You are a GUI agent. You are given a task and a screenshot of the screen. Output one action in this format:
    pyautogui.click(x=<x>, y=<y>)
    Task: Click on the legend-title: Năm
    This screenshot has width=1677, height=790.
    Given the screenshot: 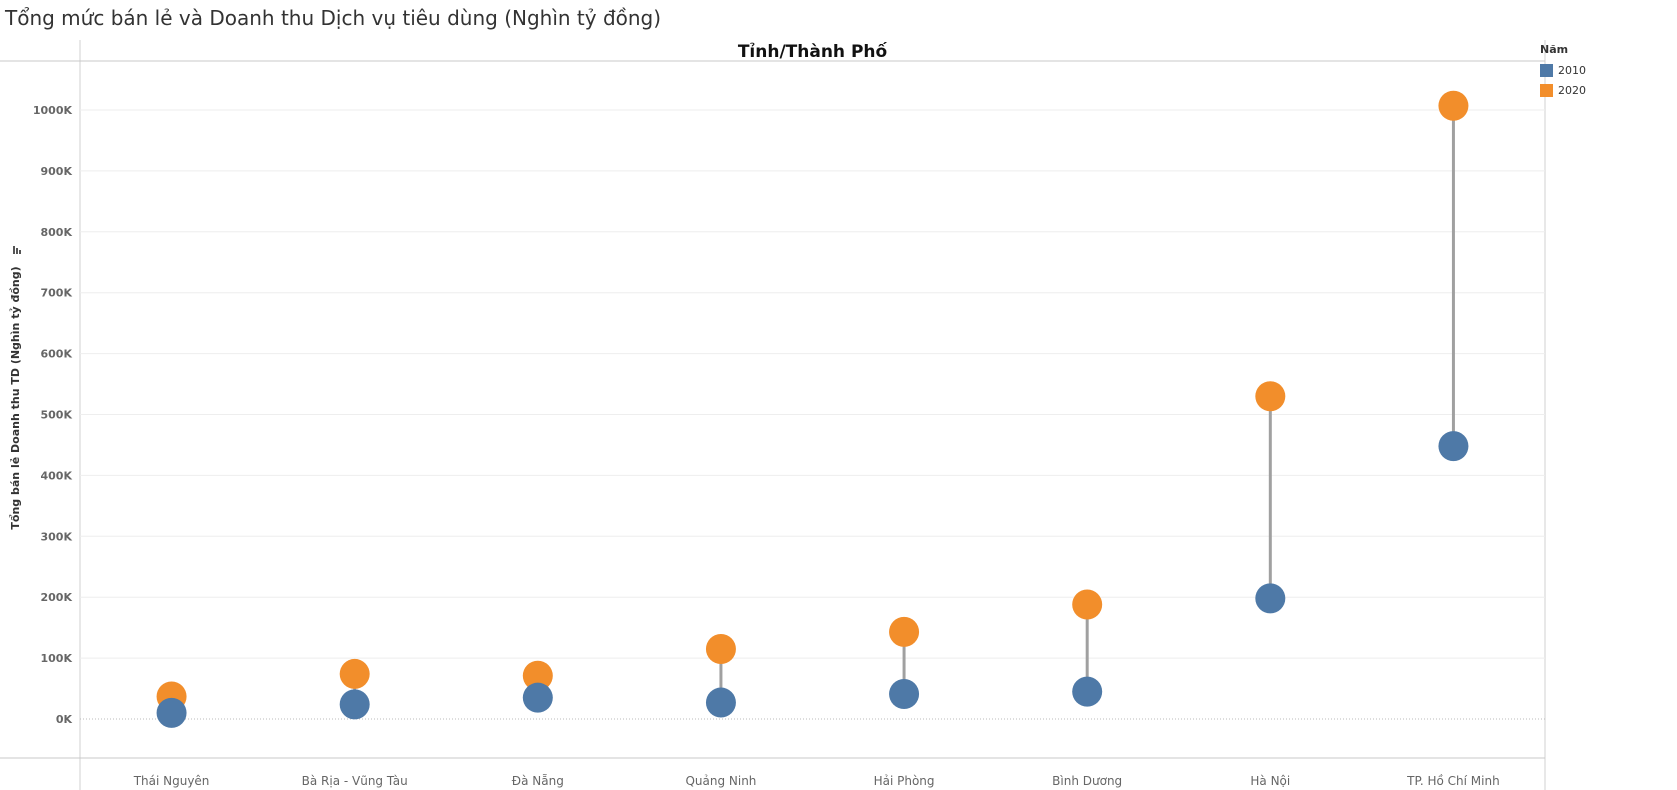 What is the action you would take?
    pyautogui.click(x=1554, y=49)
    